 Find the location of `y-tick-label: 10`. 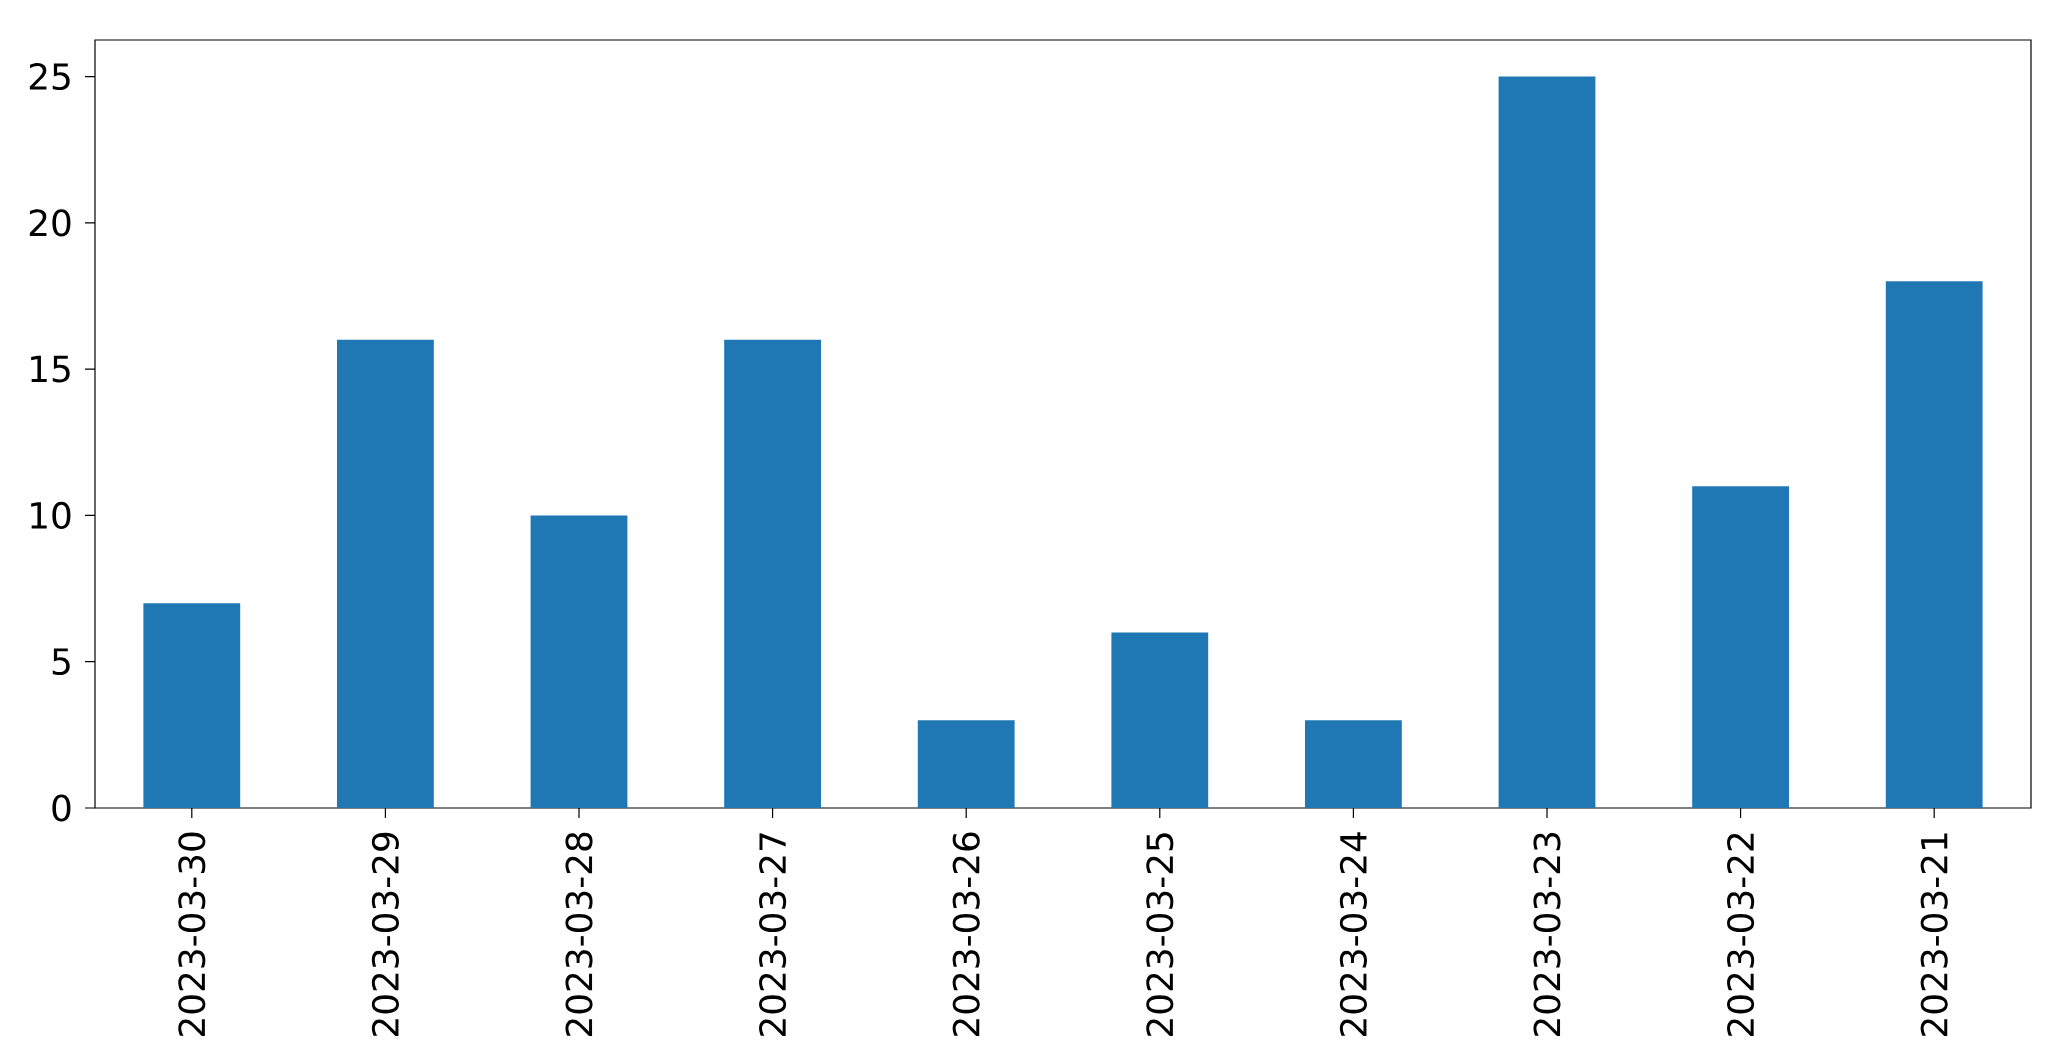

y-tick-label: 10 is located at coordinates (51, 515).